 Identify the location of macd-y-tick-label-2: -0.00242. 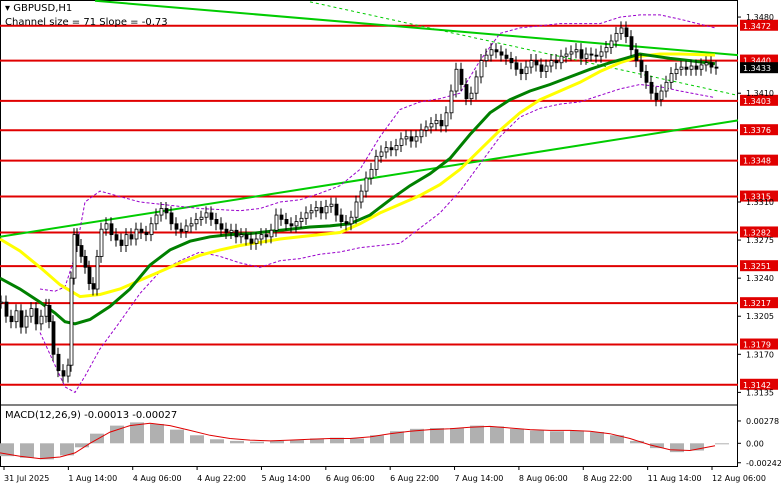
(763, 463).